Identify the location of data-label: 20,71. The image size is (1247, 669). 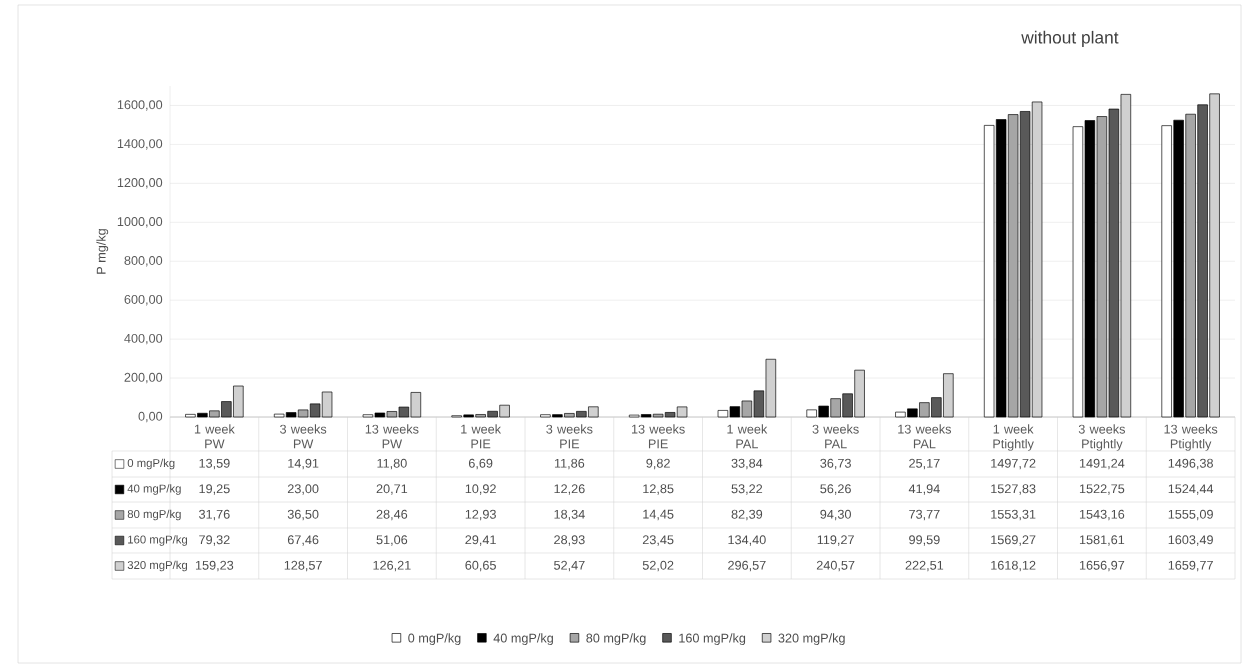
(392, 489).